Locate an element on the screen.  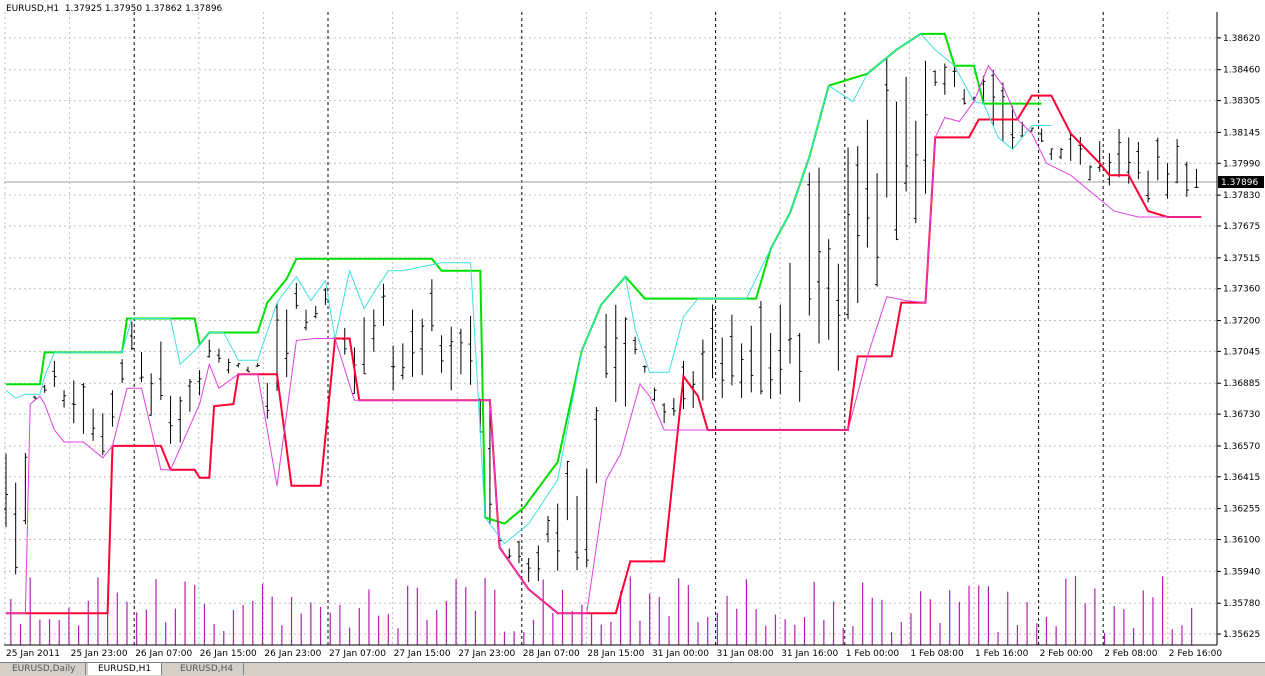
tab-eurusd-h1: EURUSD,H1 is located at coordinates (125, 669).